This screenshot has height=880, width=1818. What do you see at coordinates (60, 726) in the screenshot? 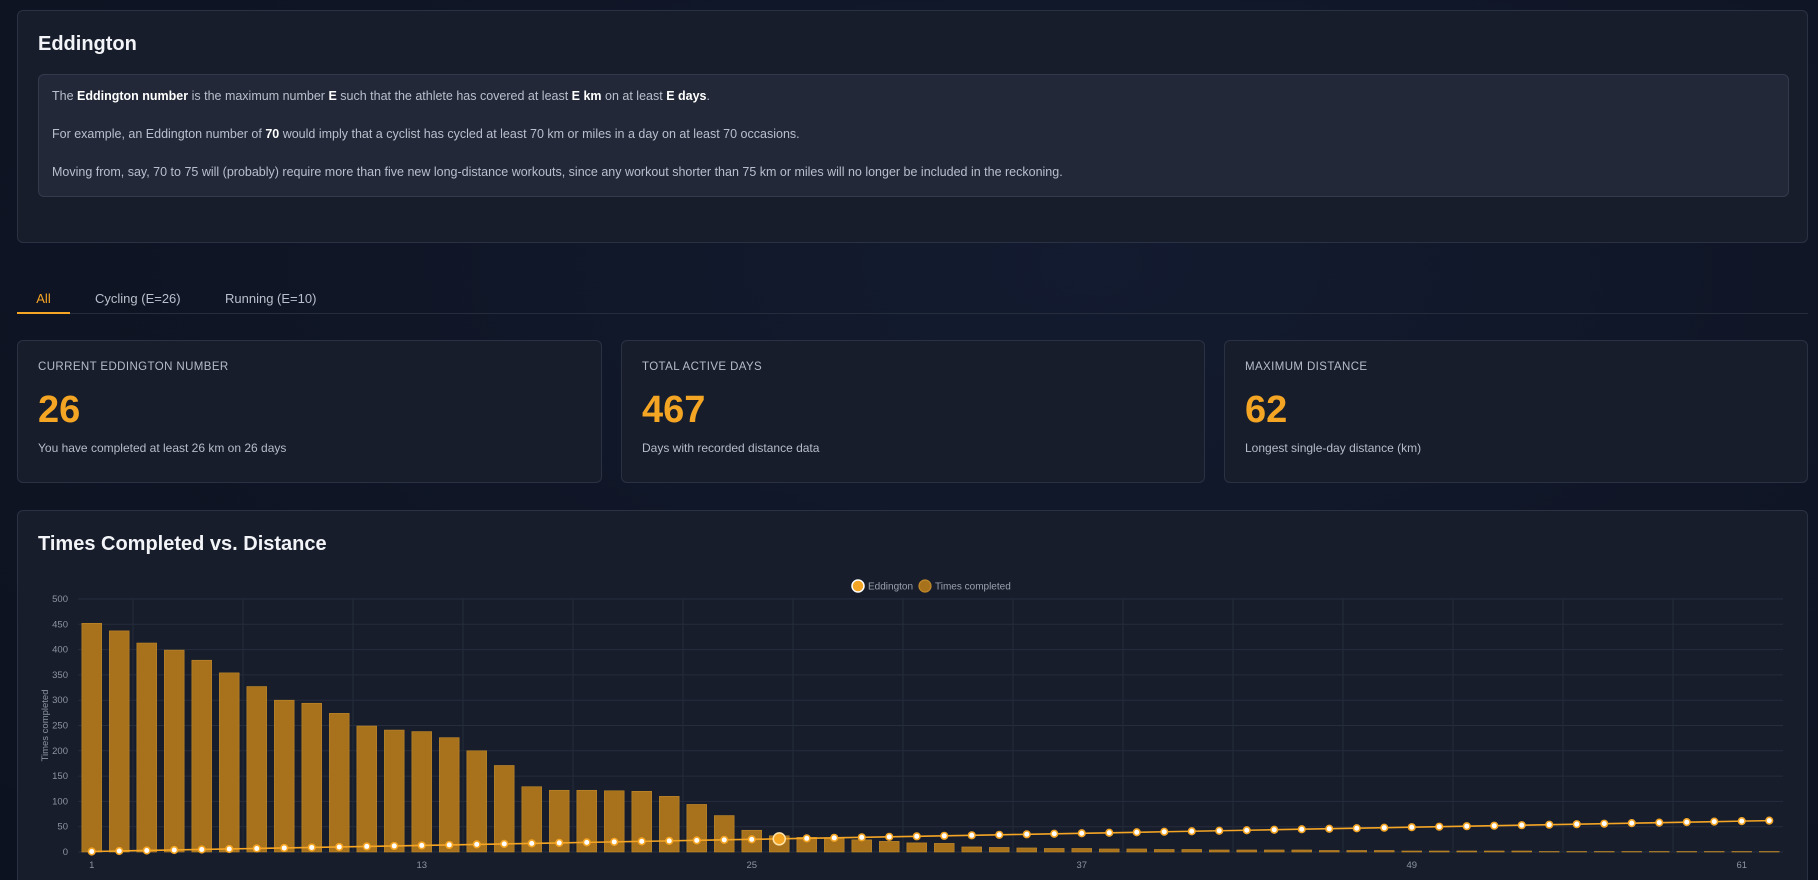
I see `y-tick-label: 250` at bounding box center [60, 726].